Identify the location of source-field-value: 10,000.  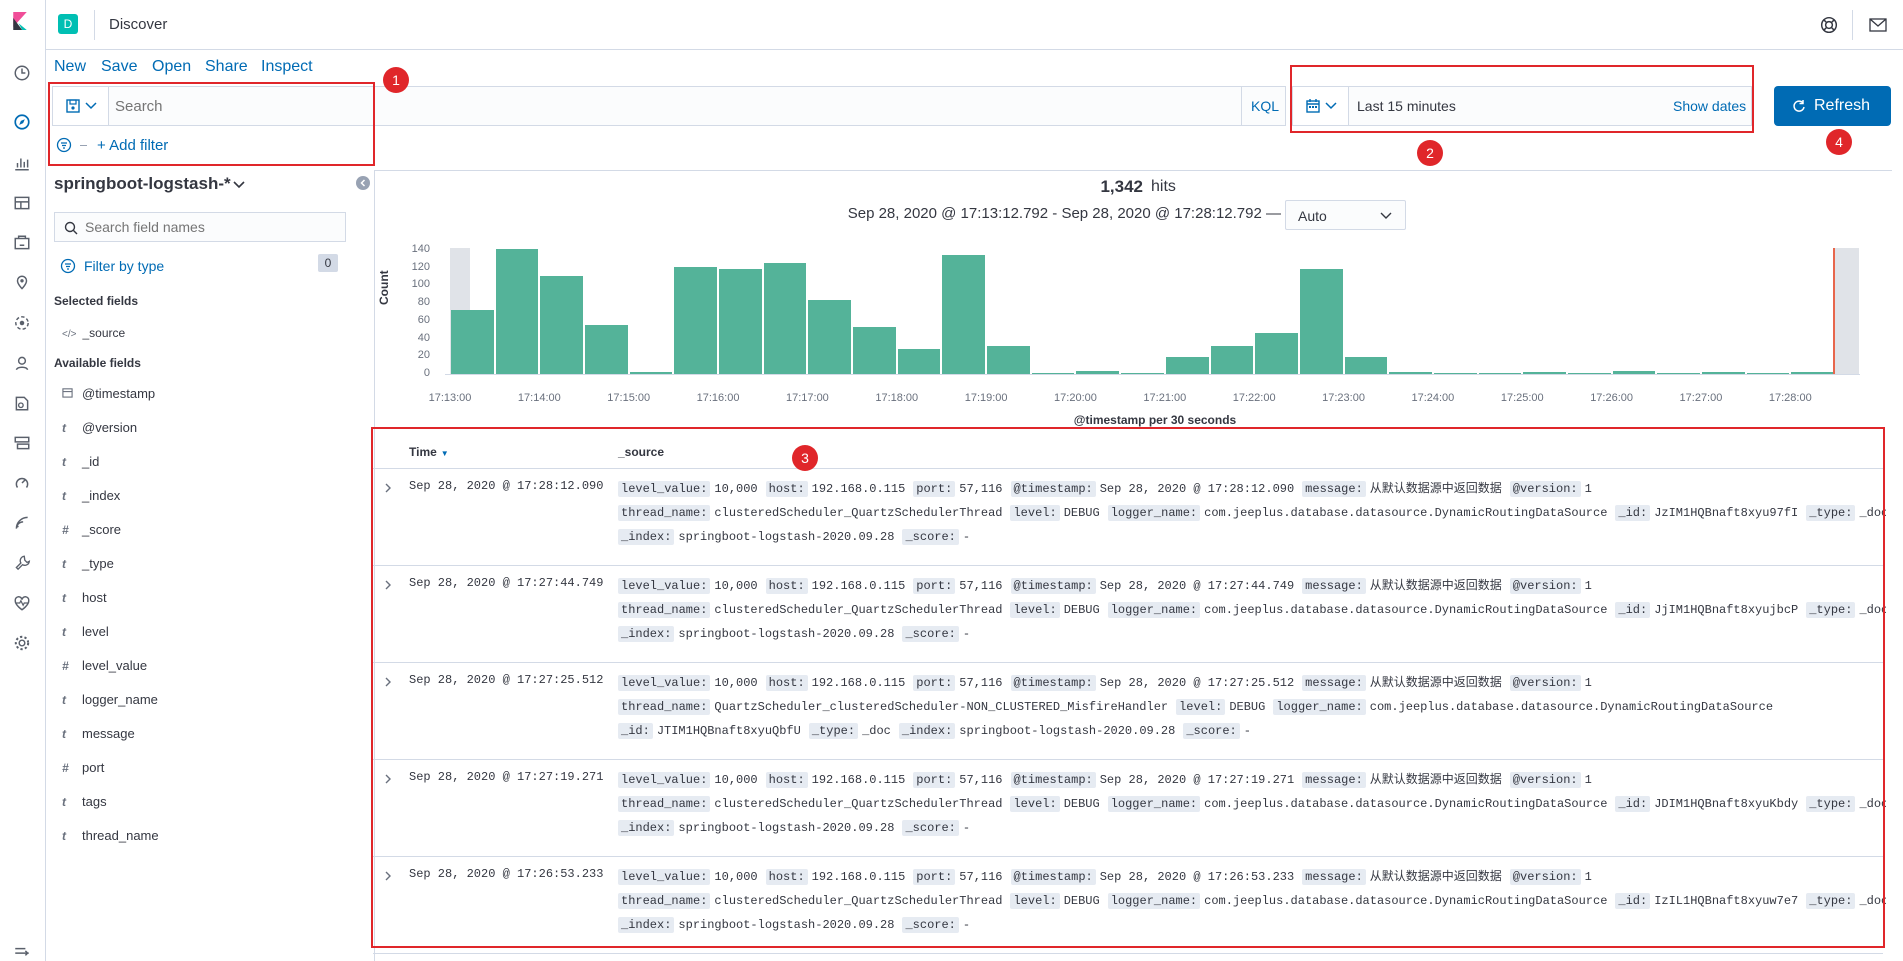
(736, 780).